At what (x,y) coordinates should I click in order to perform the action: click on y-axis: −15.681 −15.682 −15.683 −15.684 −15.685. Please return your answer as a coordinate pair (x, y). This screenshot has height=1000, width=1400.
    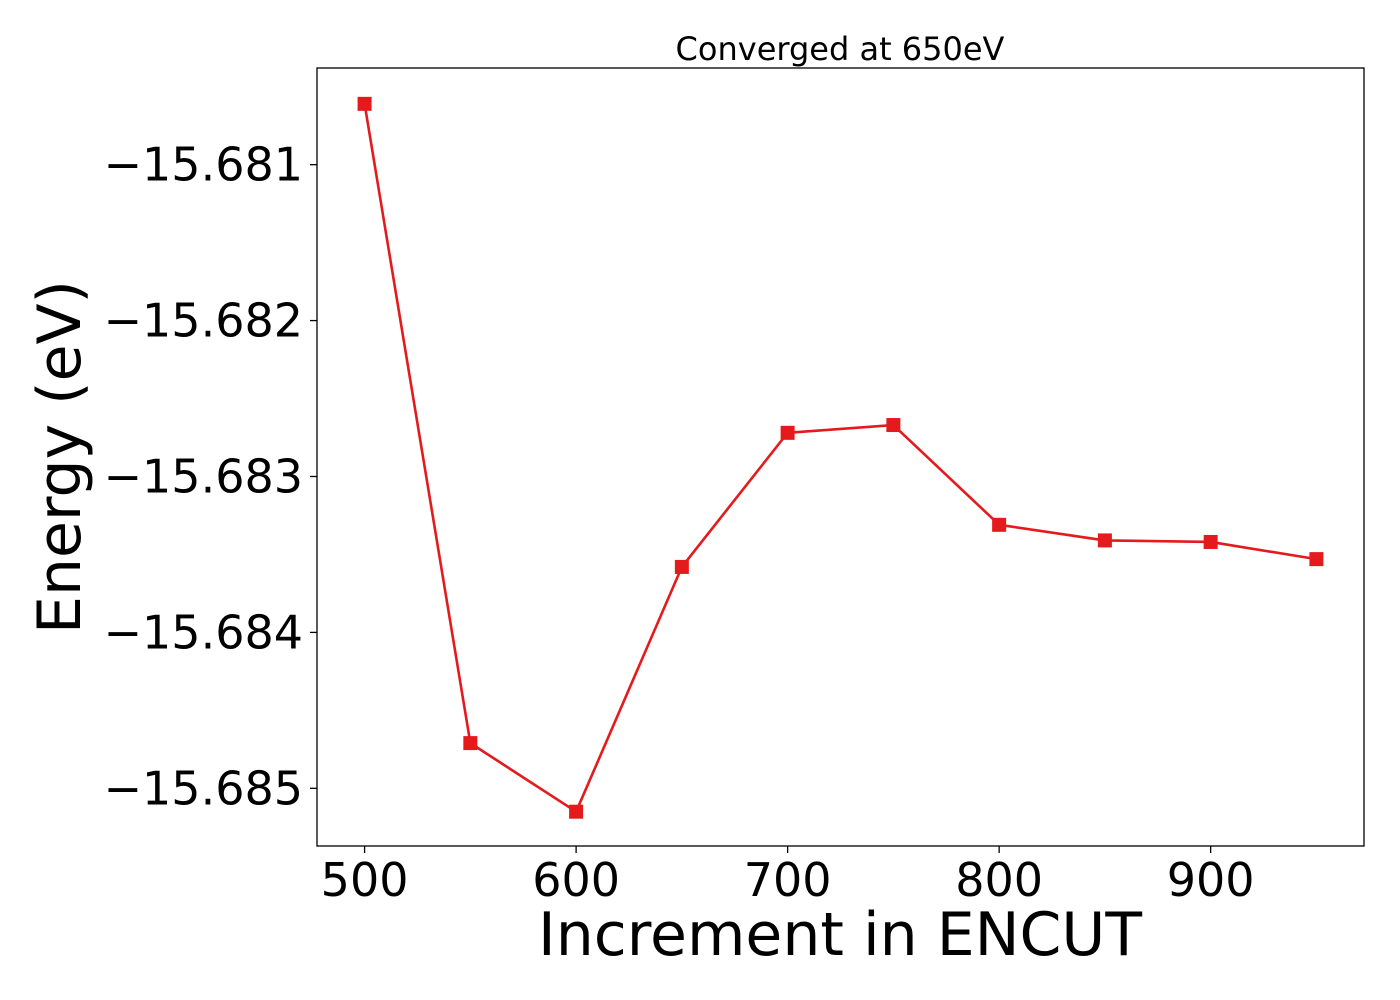
    Looking at the image, I should click on (210, 476).